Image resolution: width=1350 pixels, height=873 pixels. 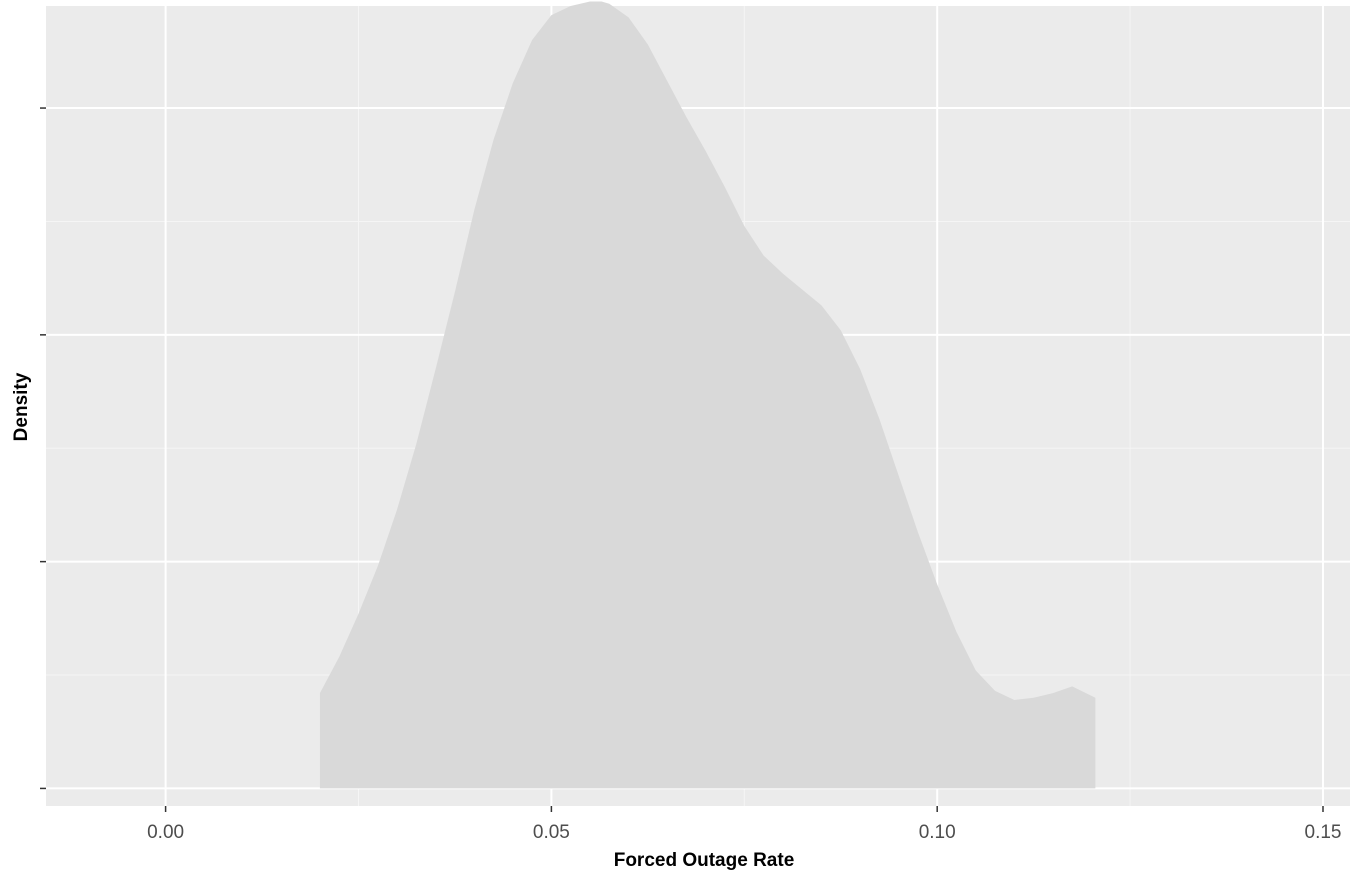 What do you see at coordinates (744, 824) in the screenshot?
I see `x-axis-ticks: 0.00 0.05 0.10 0.15` at bounding box center [744, 824].